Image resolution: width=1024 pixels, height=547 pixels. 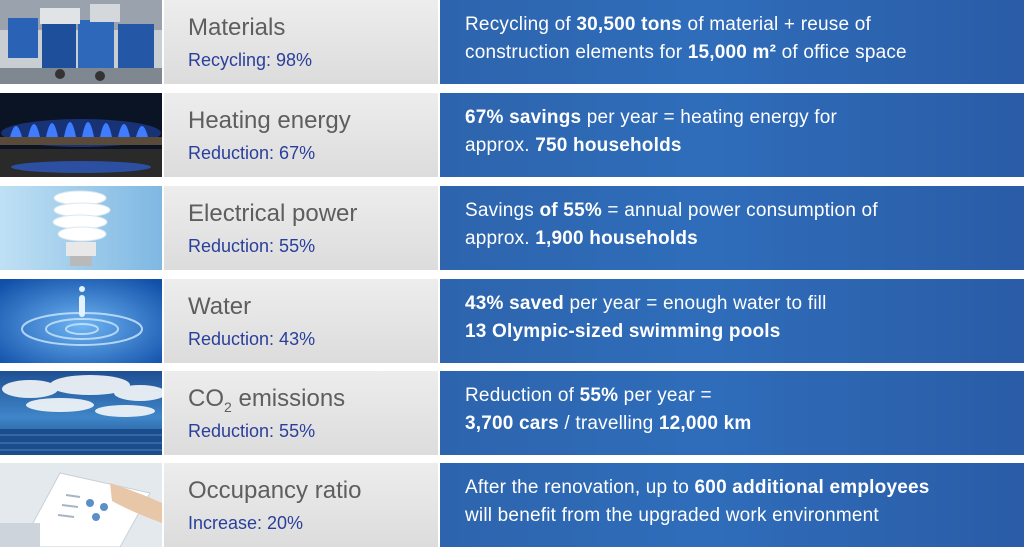 I want to click on description-line-2: approx. 1,900 households, so click(x=581, y=239).